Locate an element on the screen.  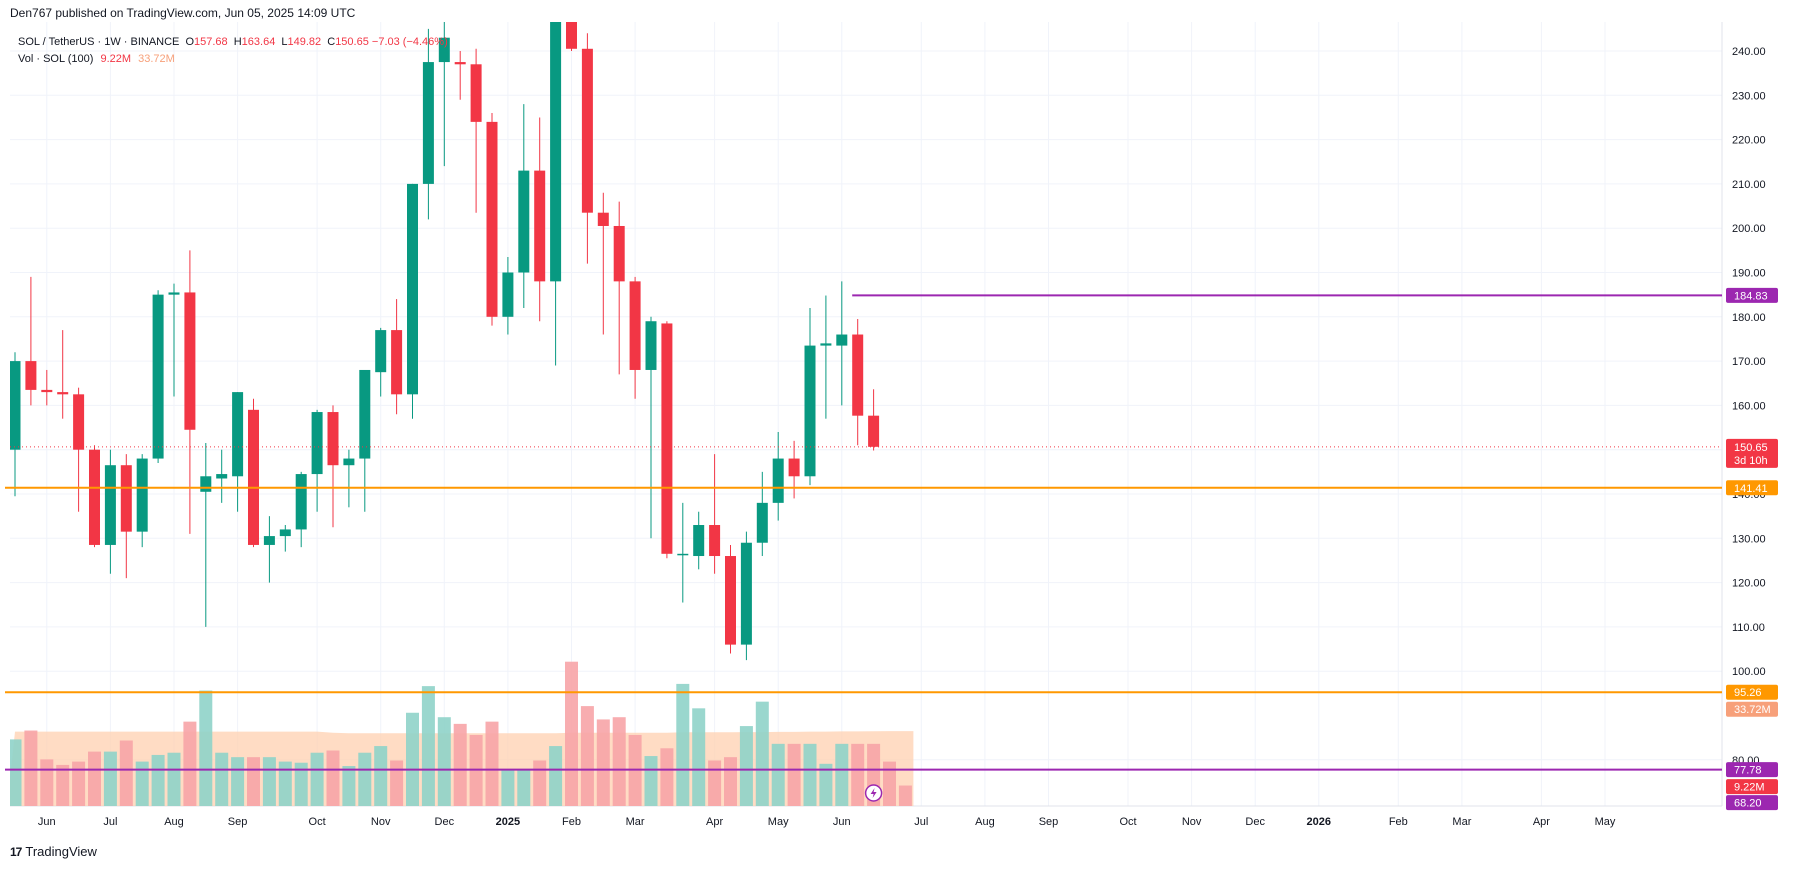
x-tick-label: Mar is located at coordinates (635, 822).